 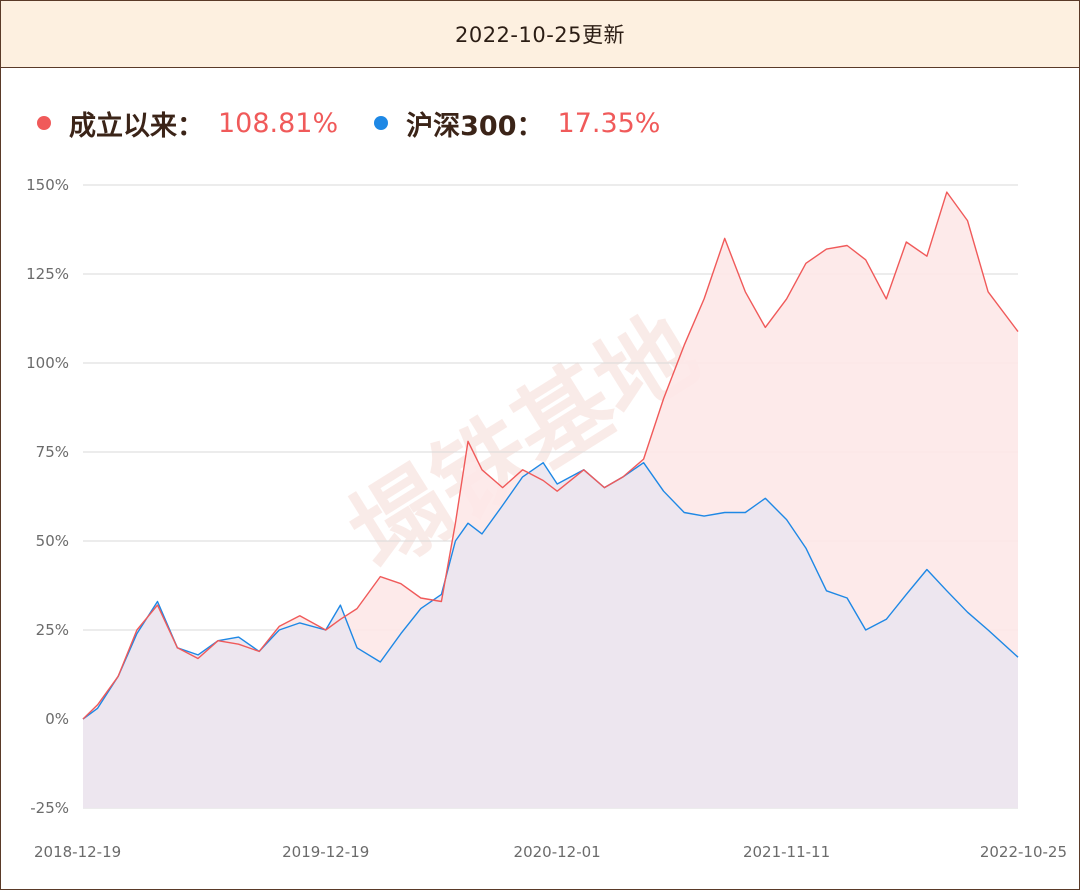 I want to click on y-tick-label: 25%, so click(x=52, y=630).